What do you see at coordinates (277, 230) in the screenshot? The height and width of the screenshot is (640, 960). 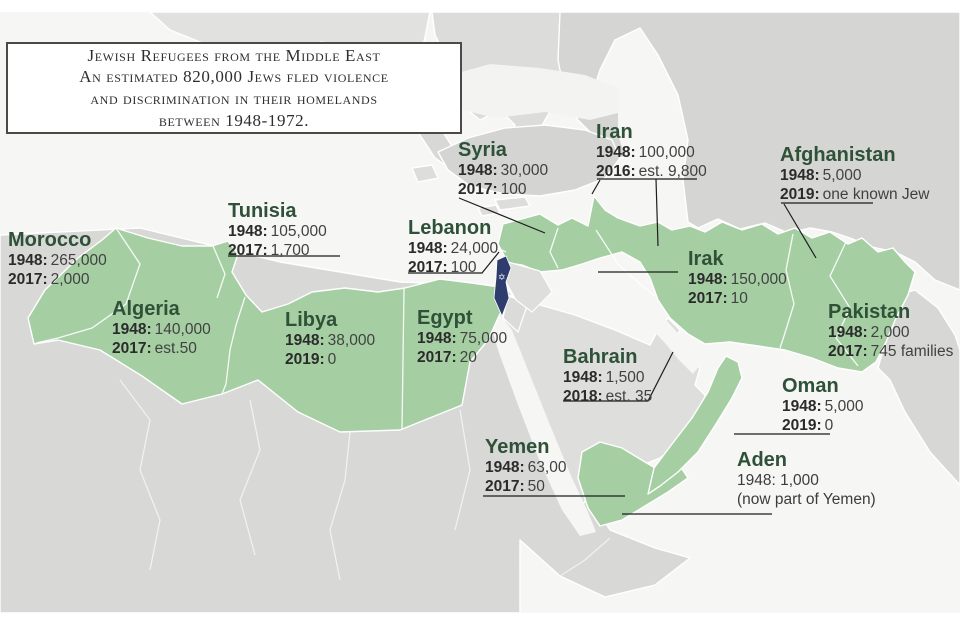 I see `country-label-tunisia: Tunisia 1948: 105,000 2017: 1,700` at bounding box center [277, 230].